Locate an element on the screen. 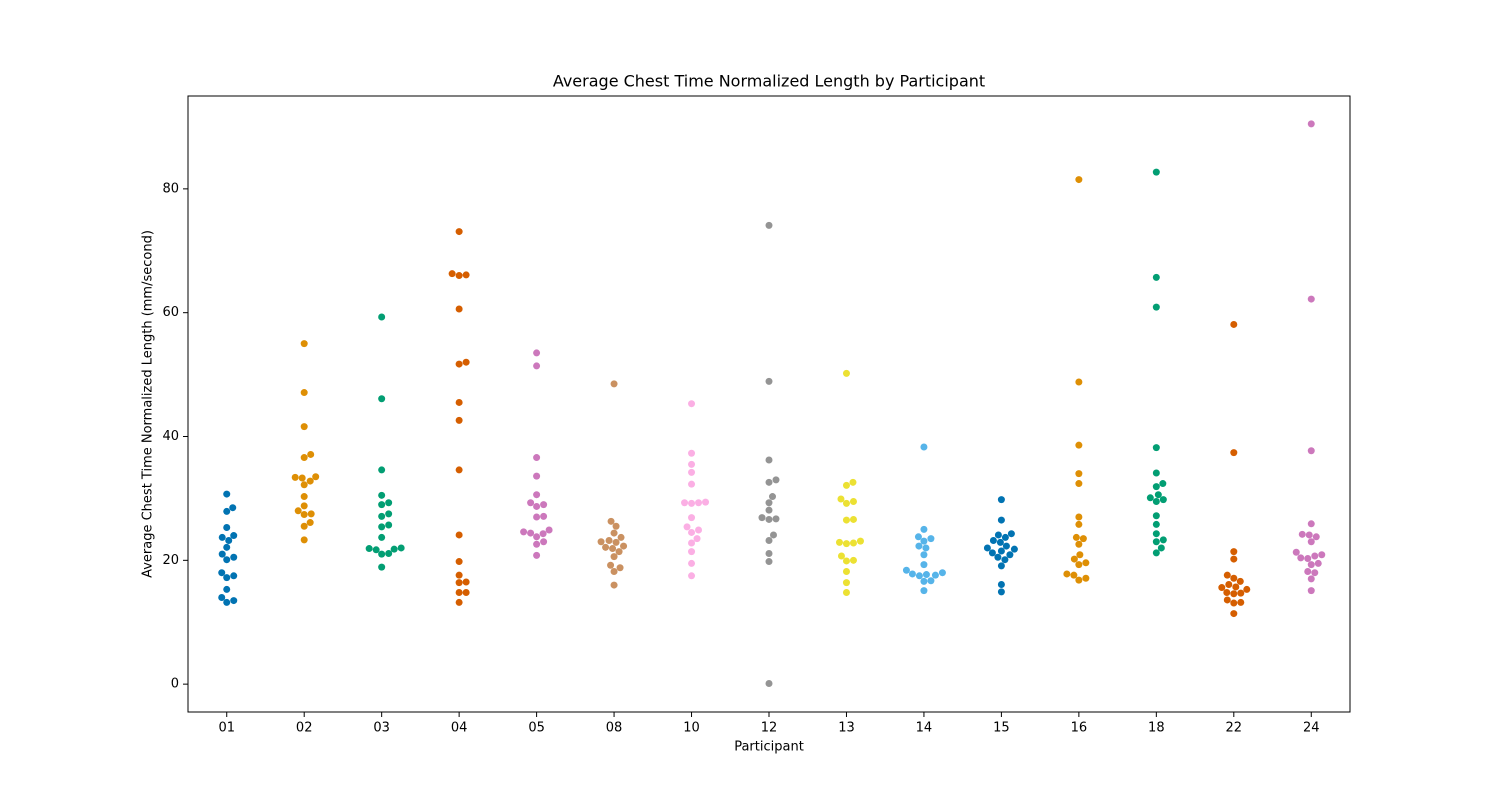 This screenshot has height=800, width=1500. x-tick-label: 03 is located at coordinates (381, 728).